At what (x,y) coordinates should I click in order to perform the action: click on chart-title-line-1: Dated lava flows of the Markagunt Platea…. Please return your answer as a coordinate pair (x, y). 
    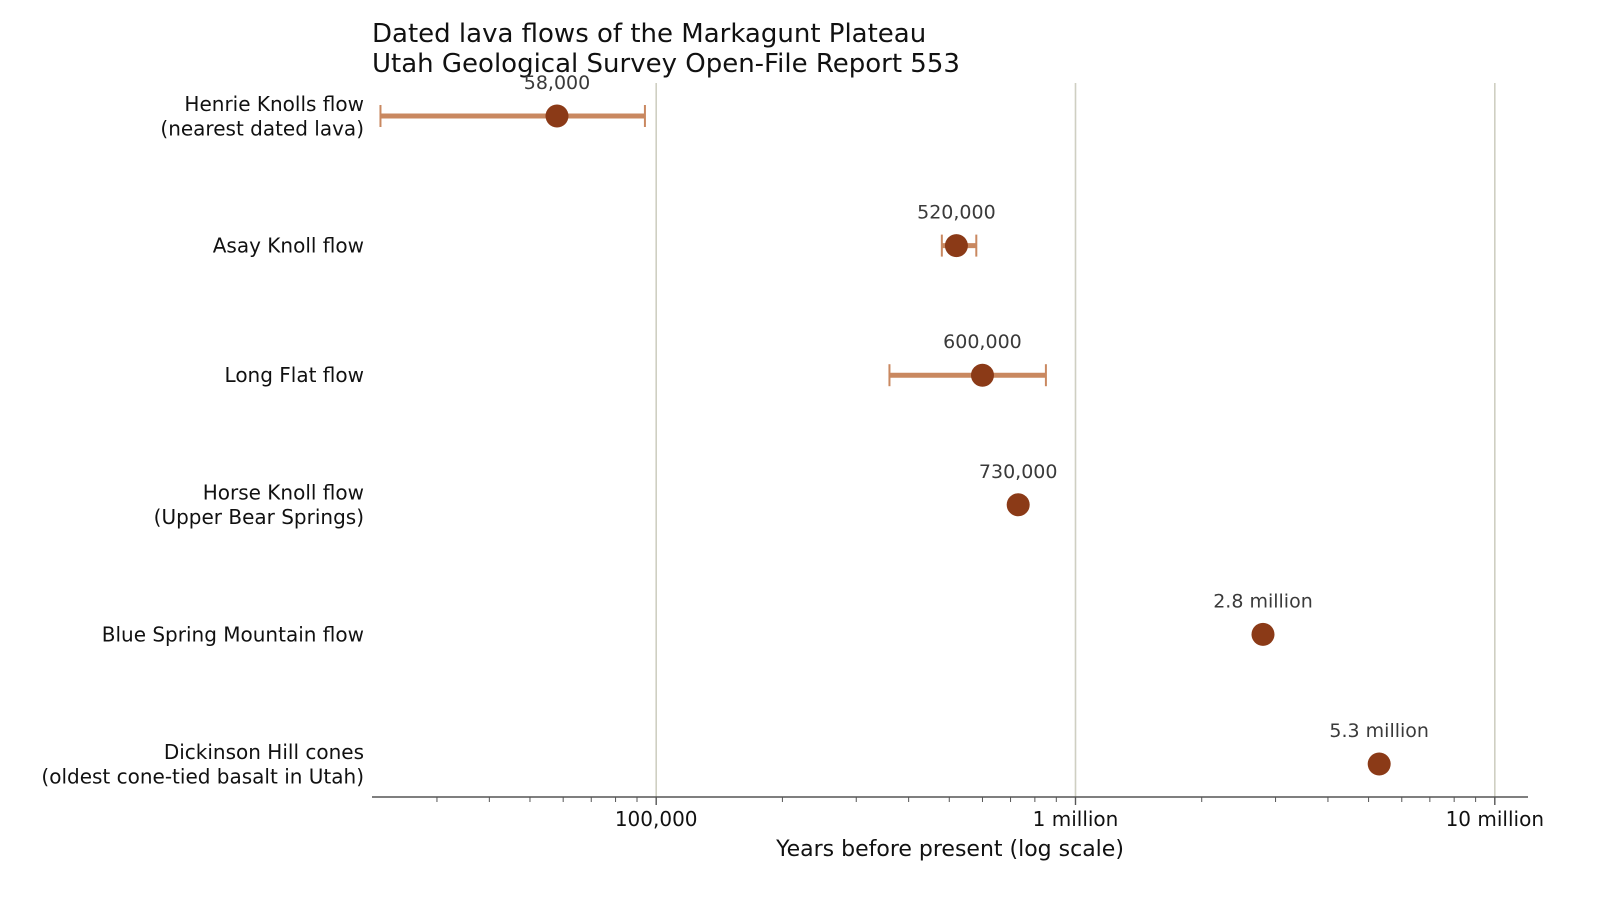
    Looking at the image, I should click on (649, 34).